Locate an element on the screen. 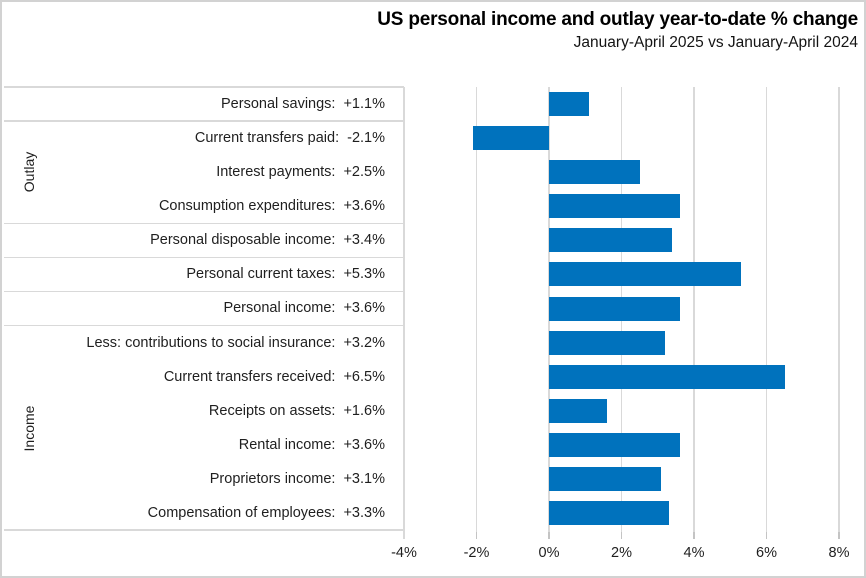 This screenshot has width=866, height=578. category-label: Current transfers received: +6.5% is located at coordinates (213, 377).